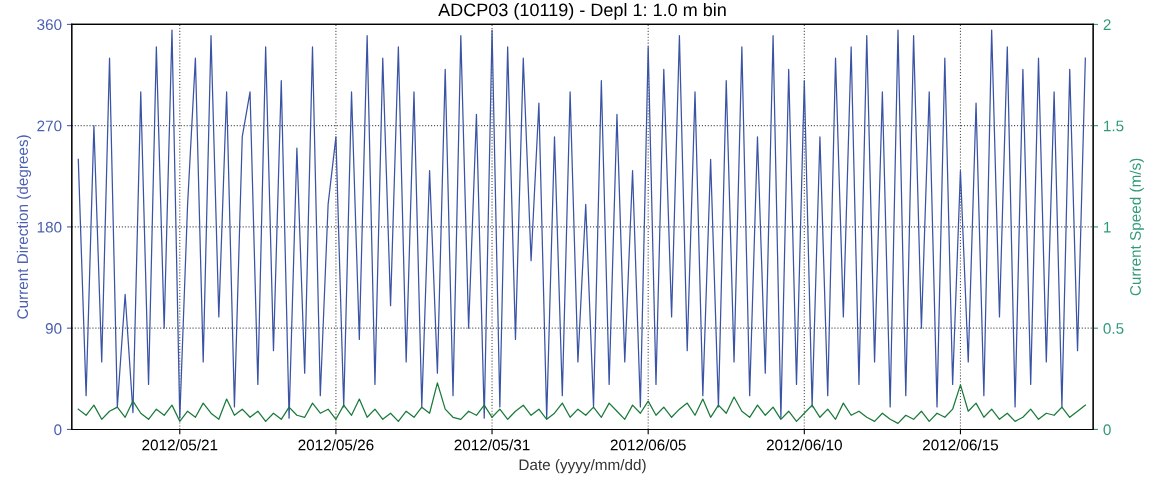  Describe the element at coordinates (1107, 227) in the screenshot. I see `y2-tick-label: 1` at that location.